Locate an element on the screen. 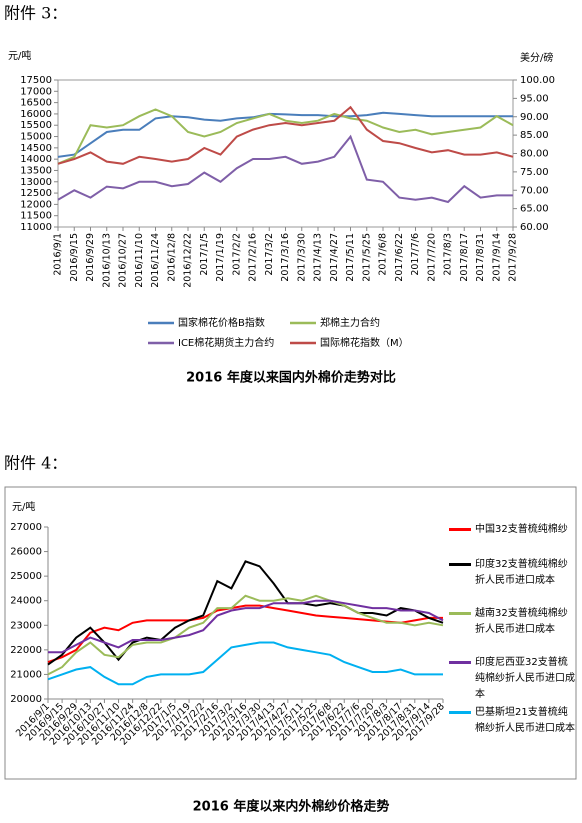 The image size is (582, 823). x-tick-label: 2017/8/3 is located at coordinates (448, 254).